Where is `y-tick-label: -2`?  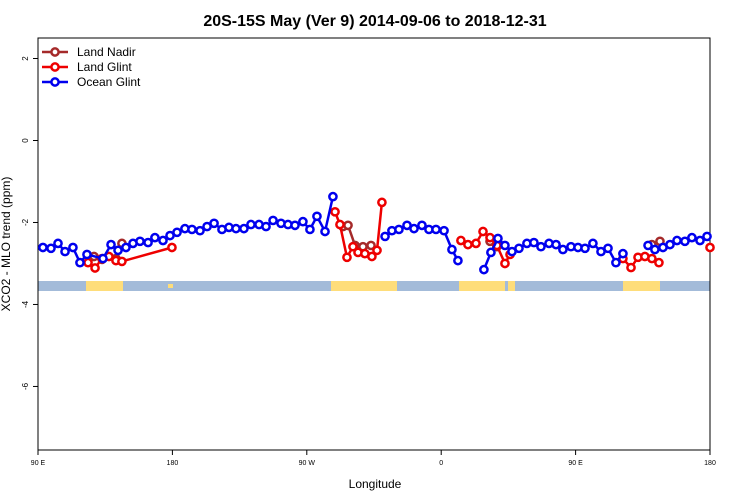
y-tick-label: -2 is located at coordinates (25, 222).